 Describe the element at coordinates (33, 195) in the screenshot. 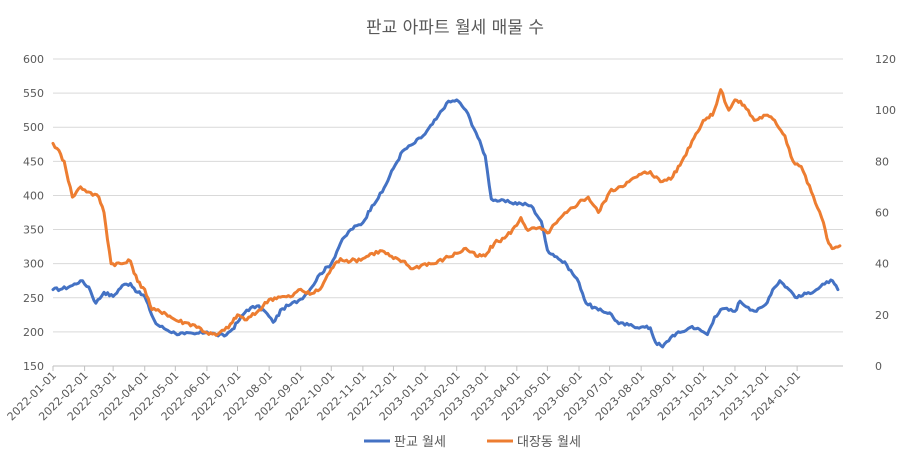

I see `y-left-tick-label: 400` at that location.